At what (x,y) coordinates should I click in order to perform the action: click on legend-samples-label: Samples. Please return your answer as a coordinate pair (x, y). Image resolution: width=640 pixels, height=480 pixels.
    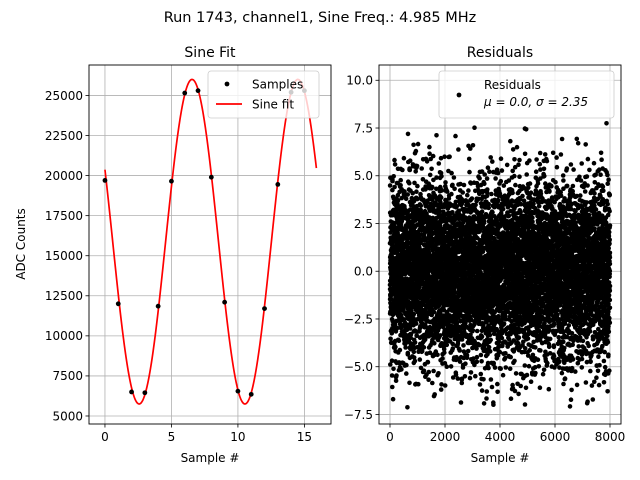
    Looking at the image, I should click on (277, 85).